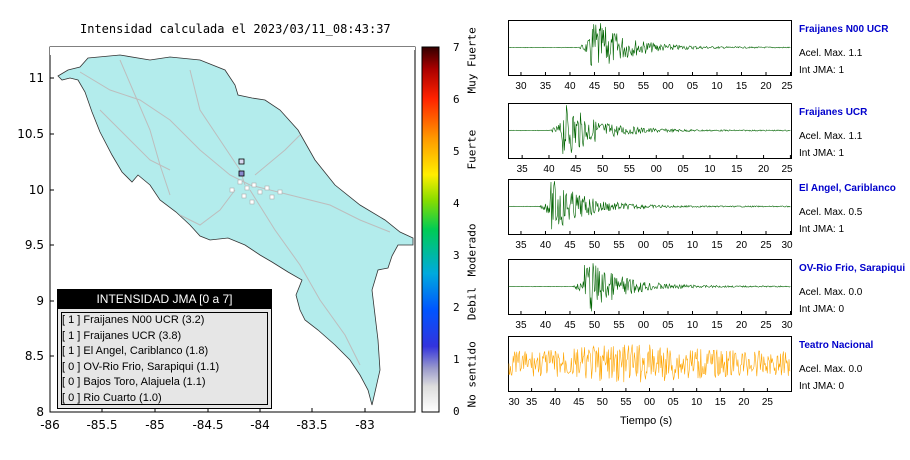  What do you see at coordinates (831, 212) in the screenshot?
I see `station-accel: Acel. Max. 0.5` at bounding box center [831, 212].